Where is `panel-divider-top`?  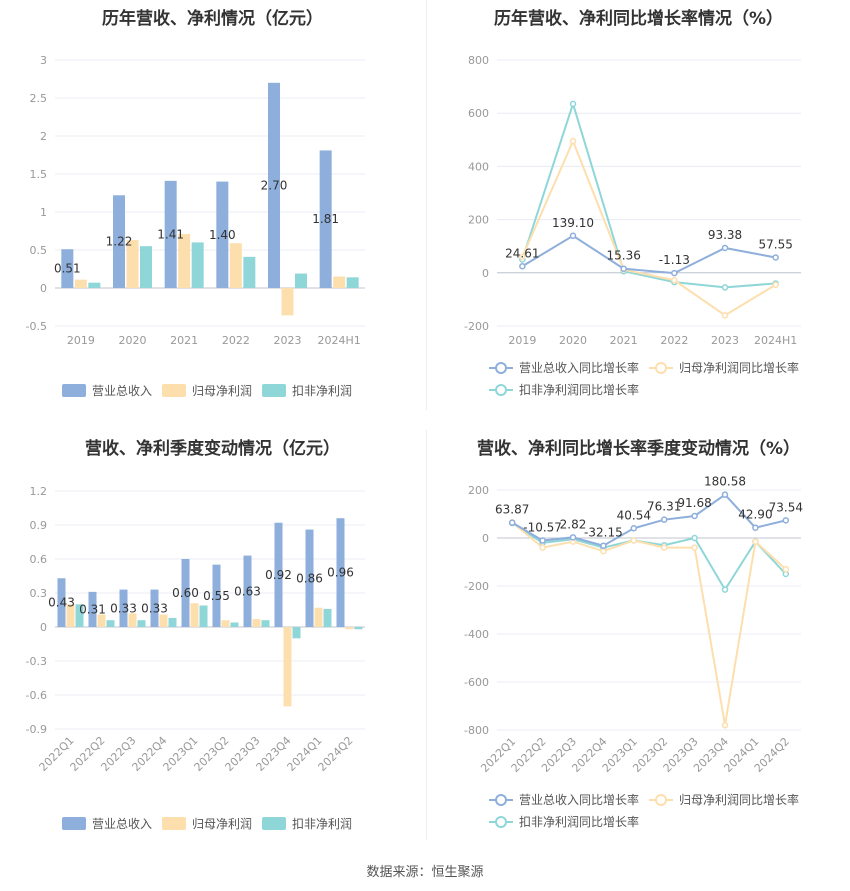
panel-divider-top is located at coordinates (426, 205).